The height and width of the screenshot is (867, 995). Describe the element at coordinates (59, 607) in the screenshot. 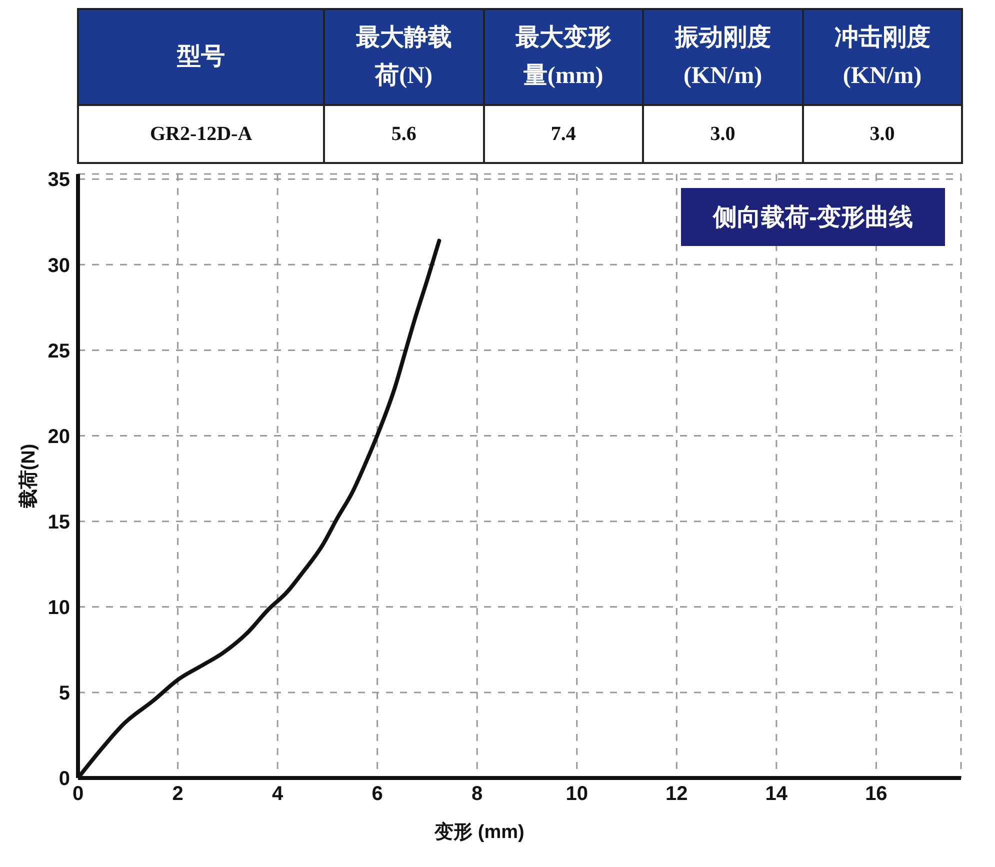

I see `y-tick-label: 10` at that location.